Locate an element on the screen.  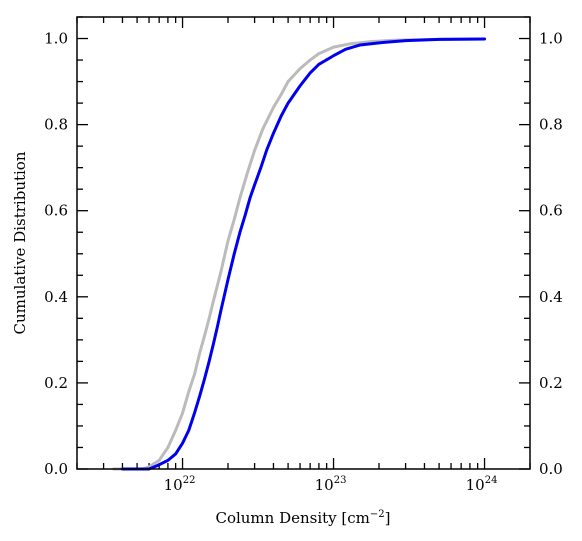
y-tick-label-right: 1.0 is located at coordinates (551, 39).